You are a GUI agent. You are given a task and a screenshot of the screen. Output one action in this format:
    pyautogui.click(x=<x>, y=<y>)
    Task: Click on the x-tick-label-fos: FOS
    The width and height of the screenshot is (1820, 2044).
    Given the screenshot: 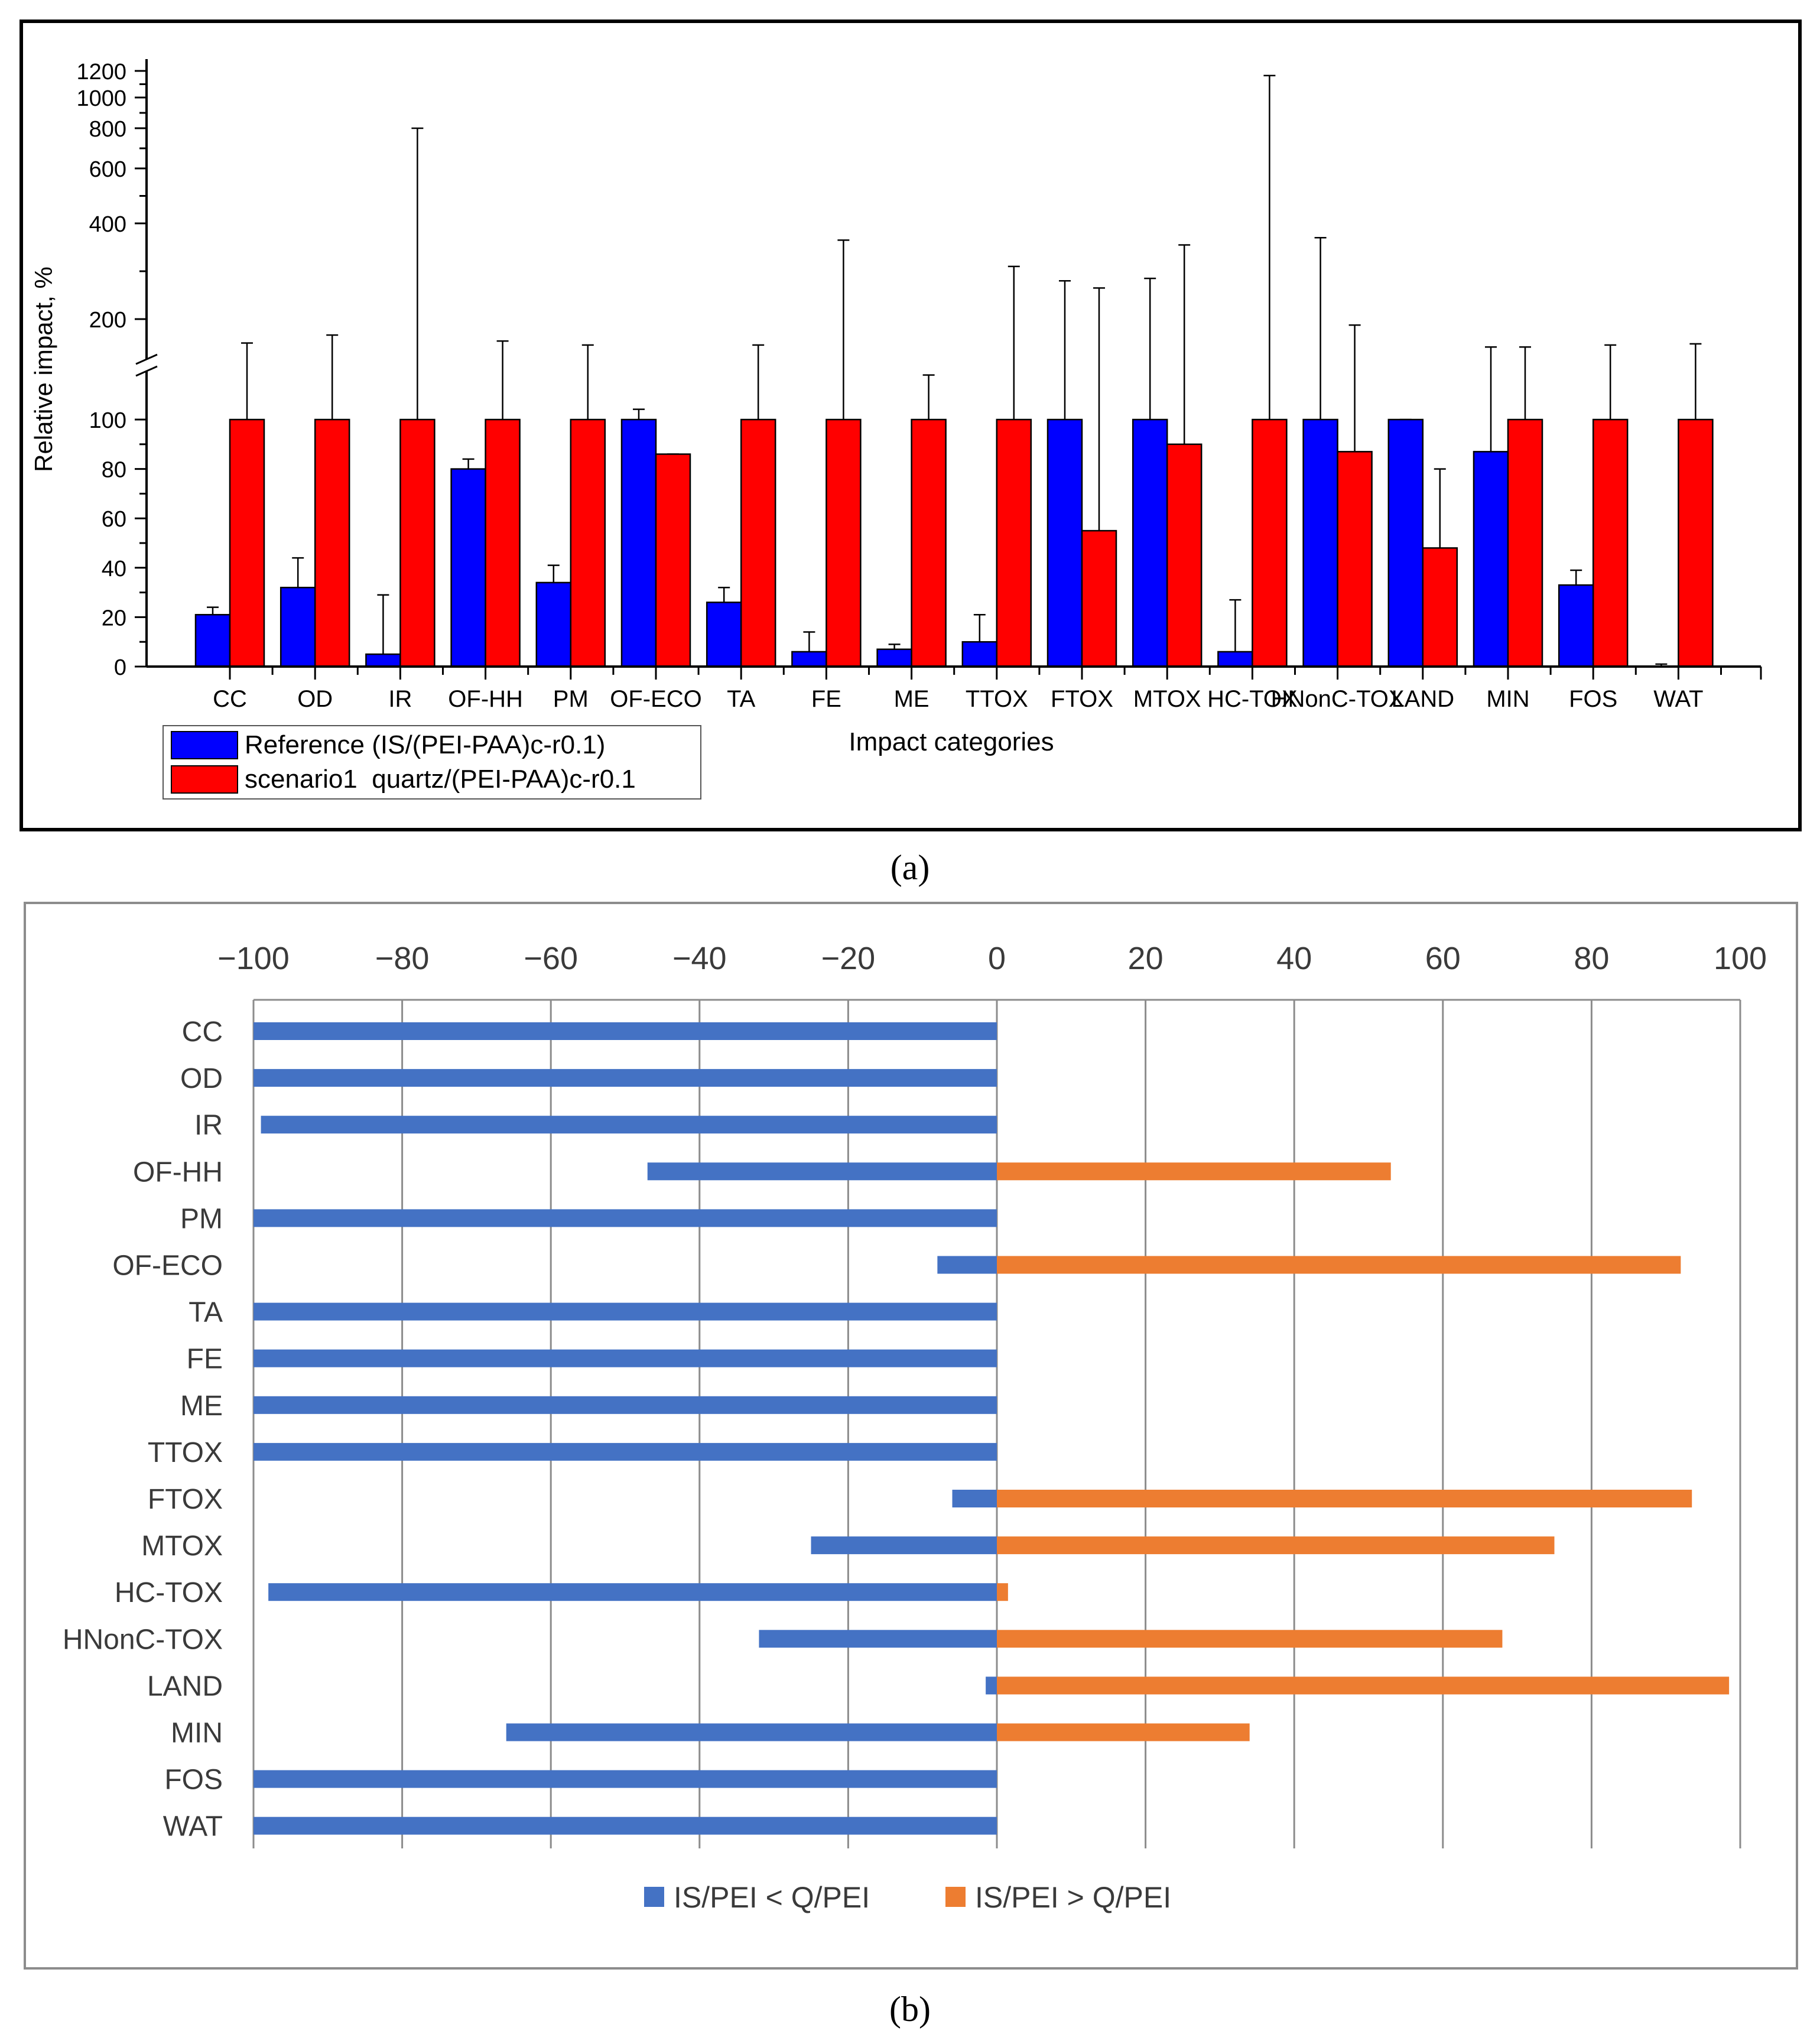 What is the action you would take?
    pyautogui.click(x=1593, y=699)
    